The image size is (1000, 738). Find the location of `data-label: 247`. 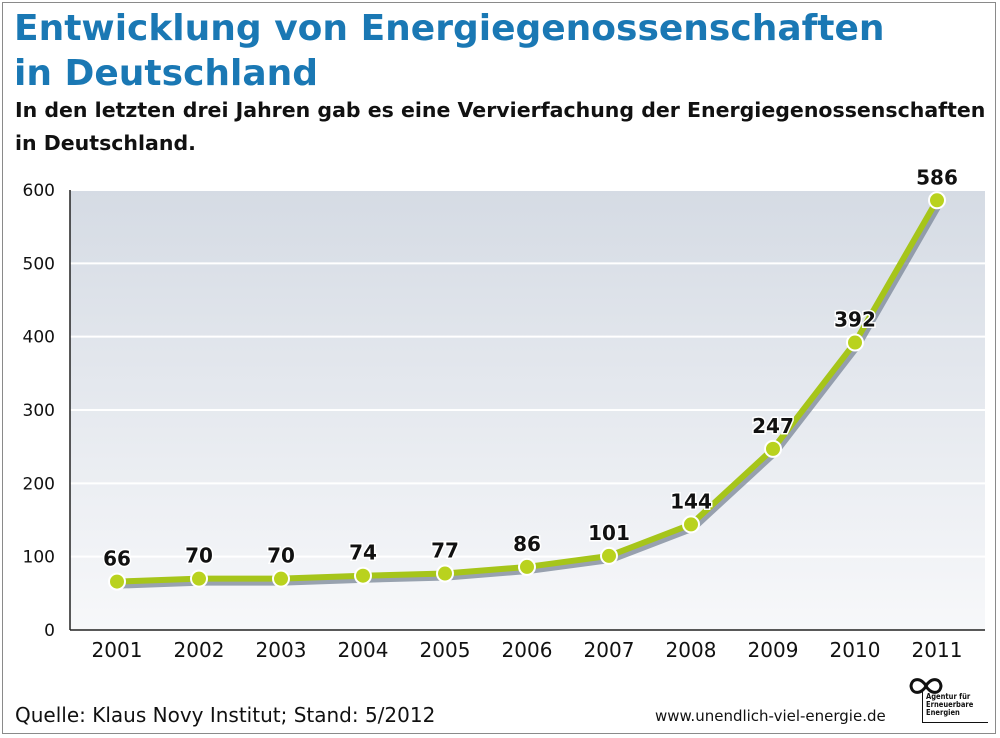

data-label: 247 is located at coordinates (773, 426).